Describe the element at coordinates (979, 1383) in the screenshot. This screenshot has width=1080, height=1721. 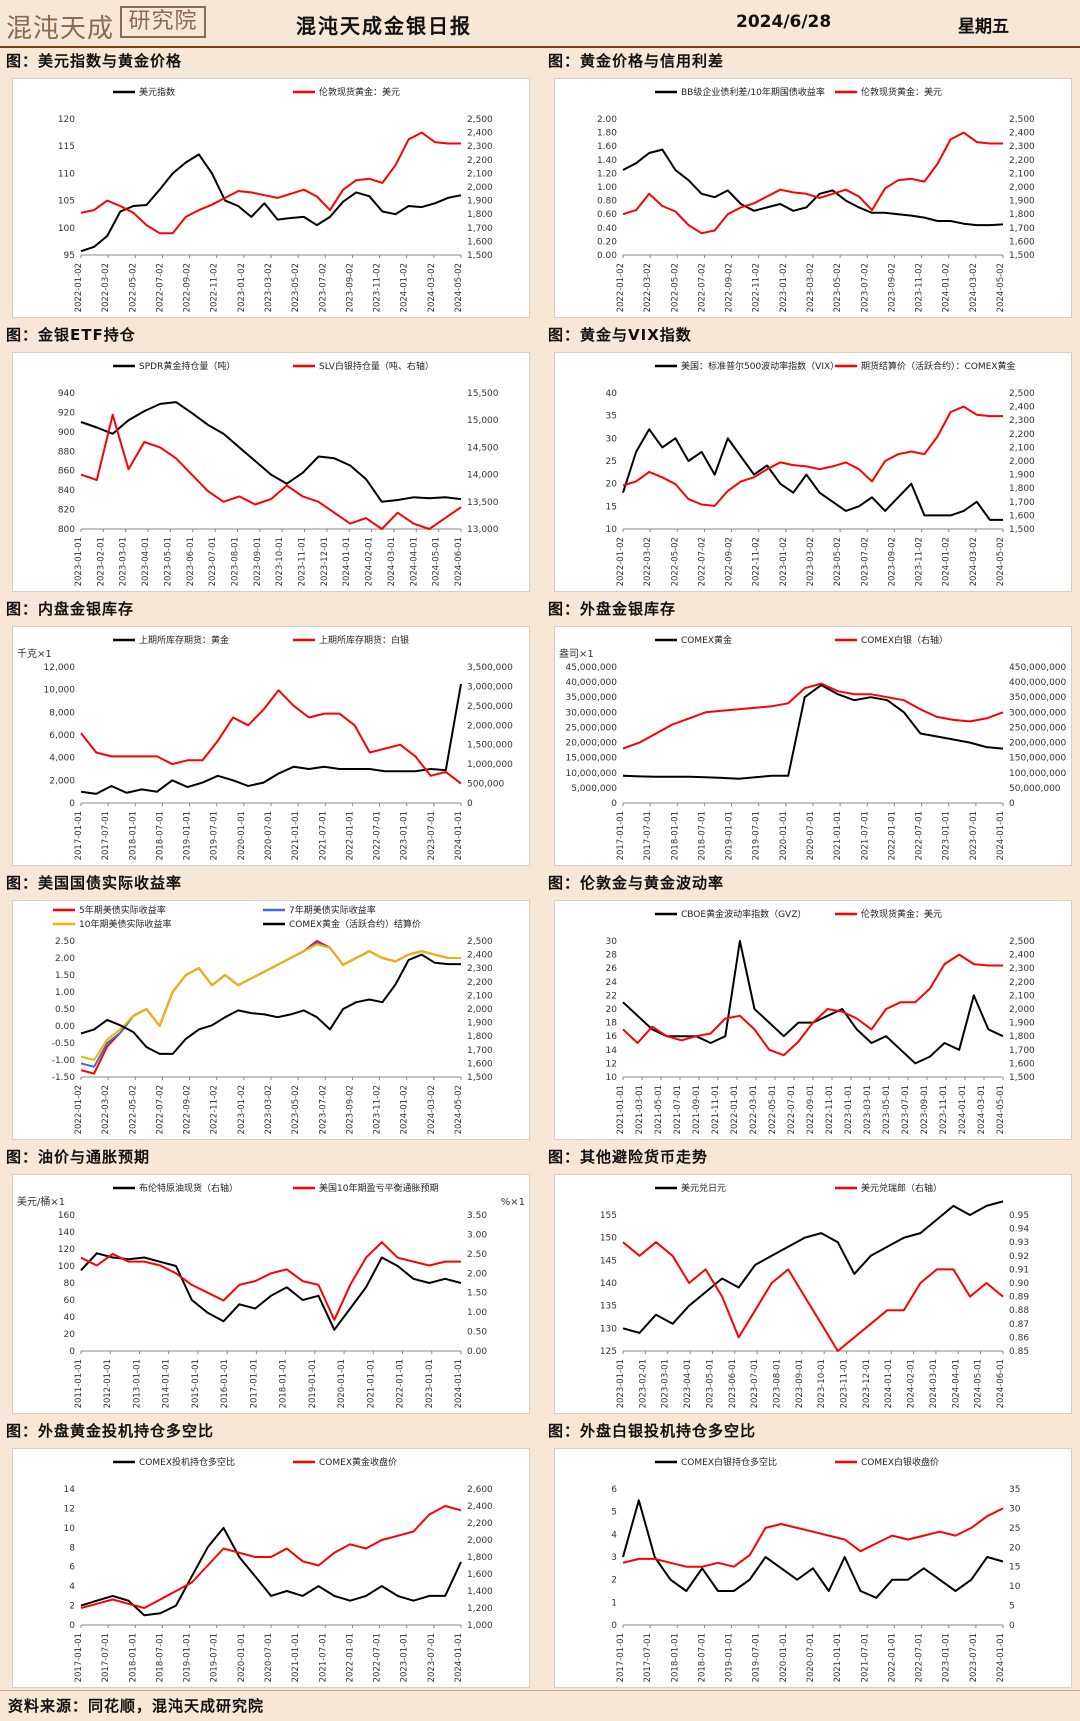
I see `x-tick-label: 2024-05-01` at that location.